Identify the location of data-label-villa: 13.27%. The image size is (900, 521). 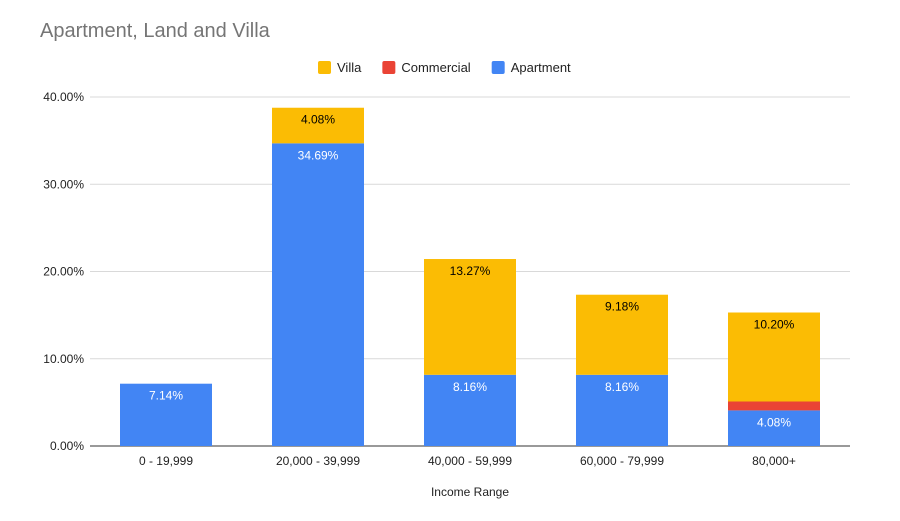
(470, 271).